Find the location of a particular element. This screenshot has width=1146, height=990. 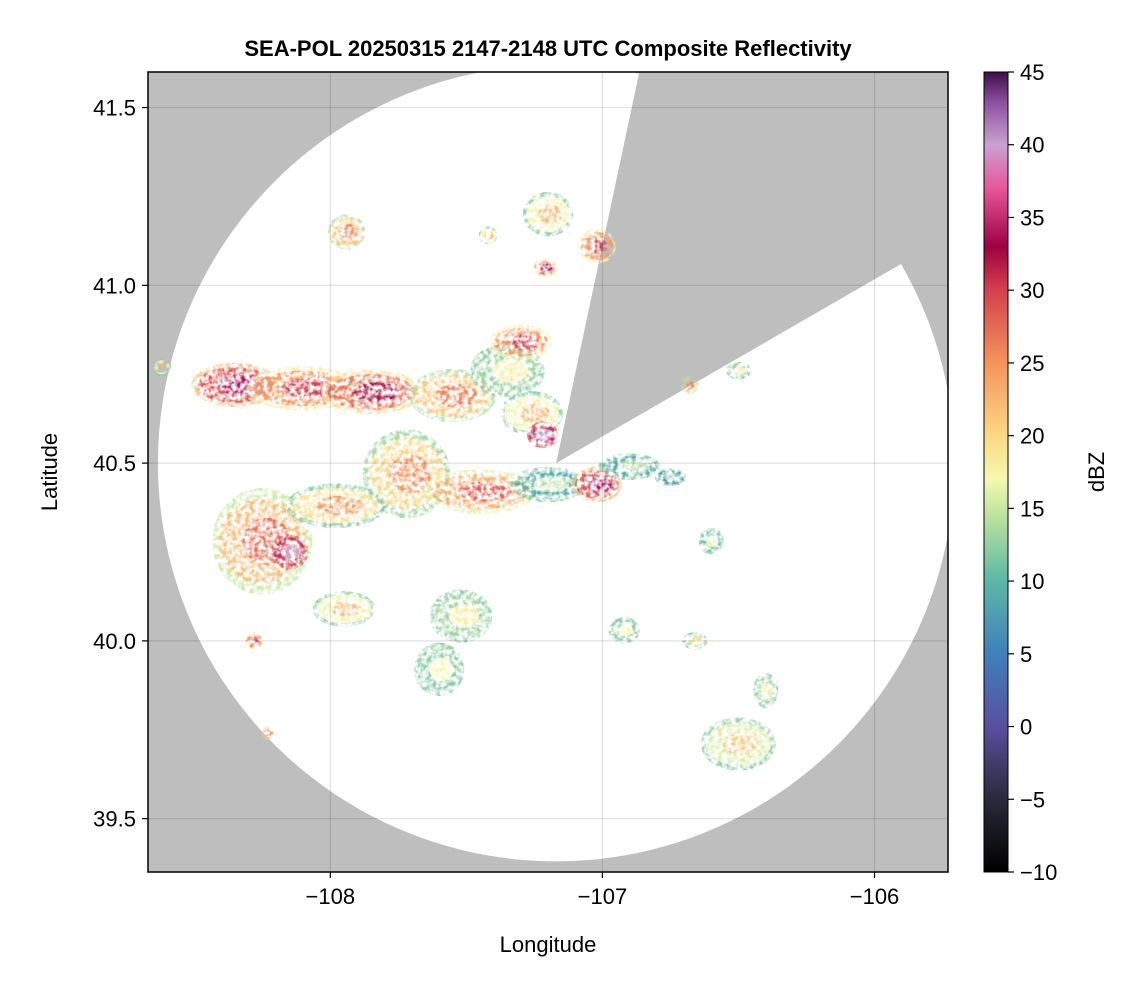

y-tick-label: 40.5 is located at coordinates (114, 463).